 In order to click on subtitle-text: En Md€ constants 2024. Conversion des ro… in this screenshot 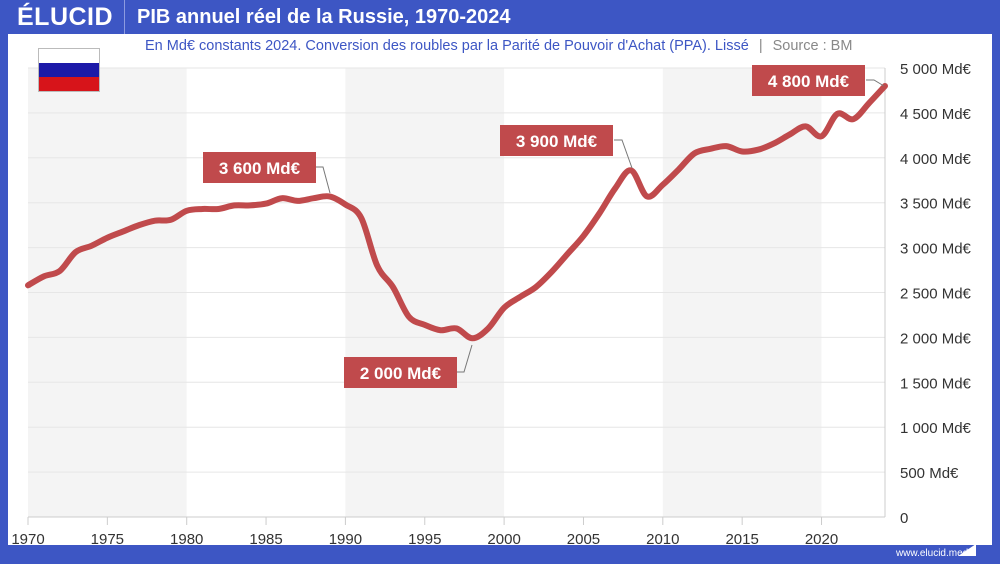, I will do `click(447, 46)`.